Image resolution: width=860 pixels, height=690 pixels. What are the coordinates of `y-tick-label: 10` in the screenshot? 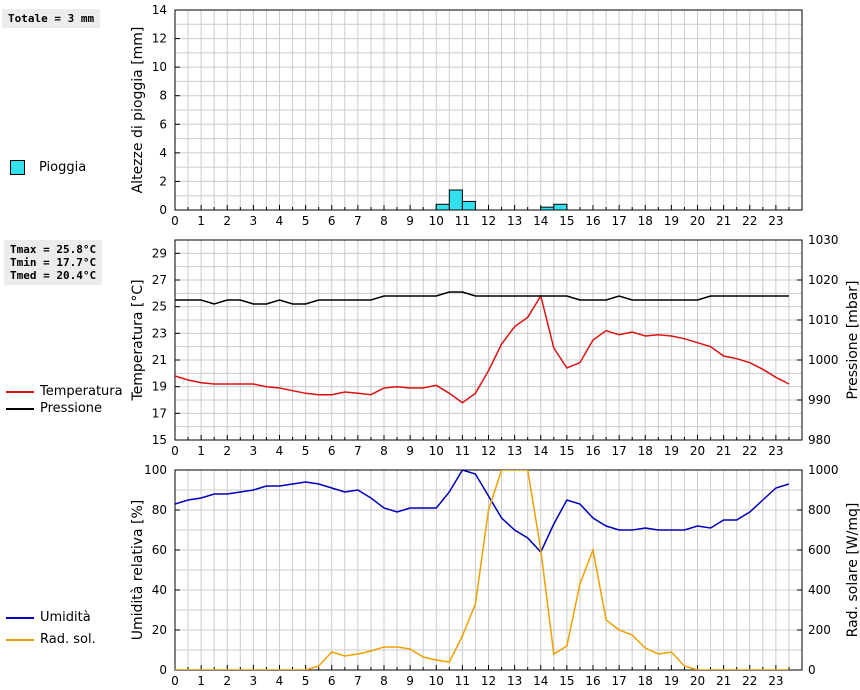 It's located at (159, 67).